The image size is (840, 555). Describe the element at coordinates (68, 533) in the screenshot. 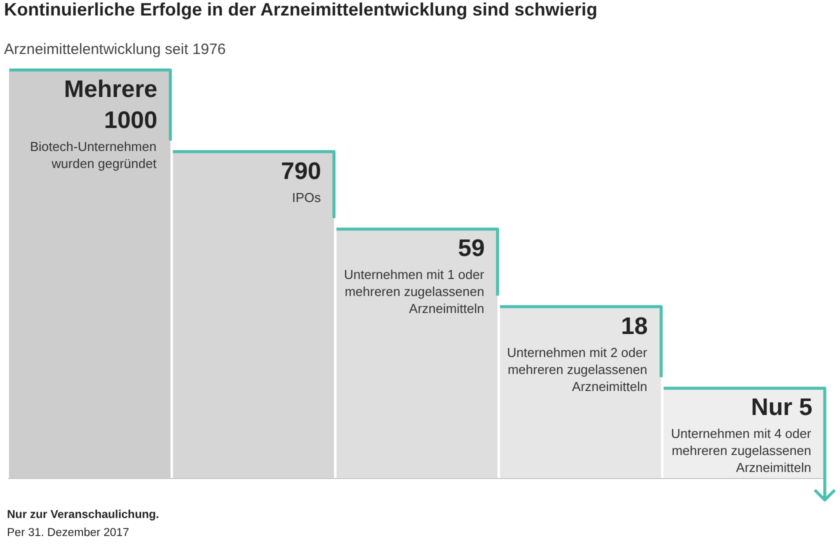

I see `text: Per 31. Dezember 2017` at that location.